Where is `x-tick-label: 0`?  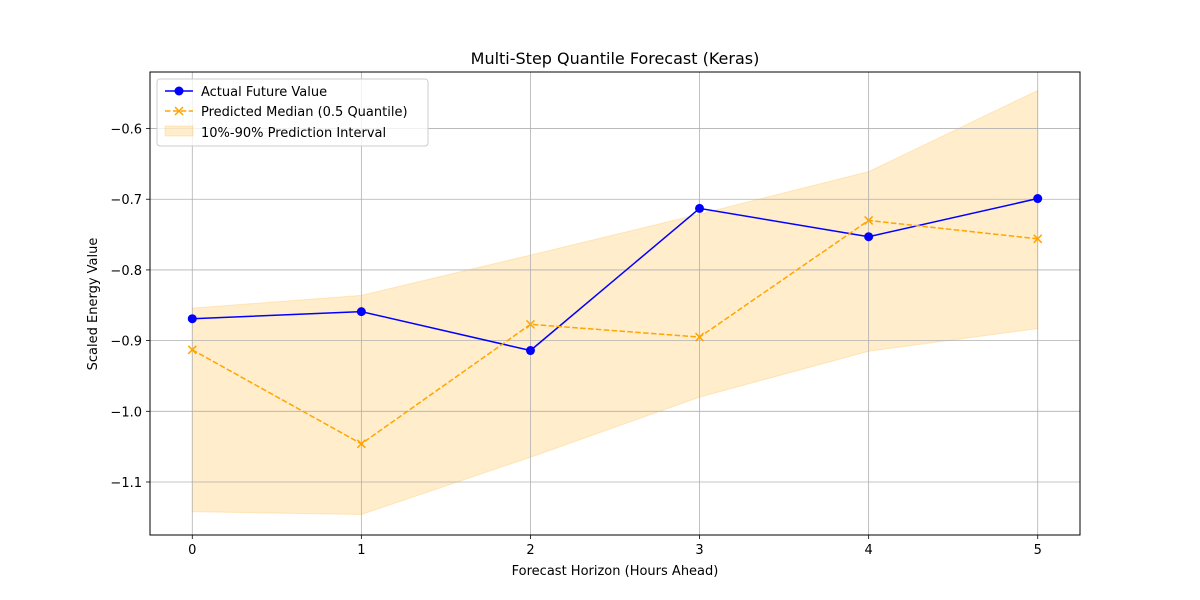
x-tick-label: 0 is located at coordinates (192, 550).